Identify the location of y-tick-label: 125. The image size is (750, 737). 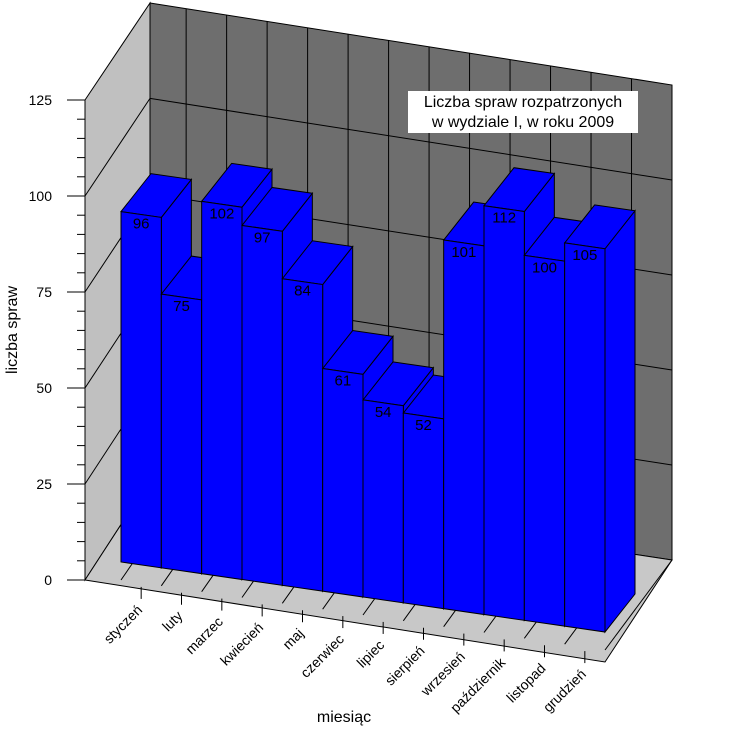
(41, 100).